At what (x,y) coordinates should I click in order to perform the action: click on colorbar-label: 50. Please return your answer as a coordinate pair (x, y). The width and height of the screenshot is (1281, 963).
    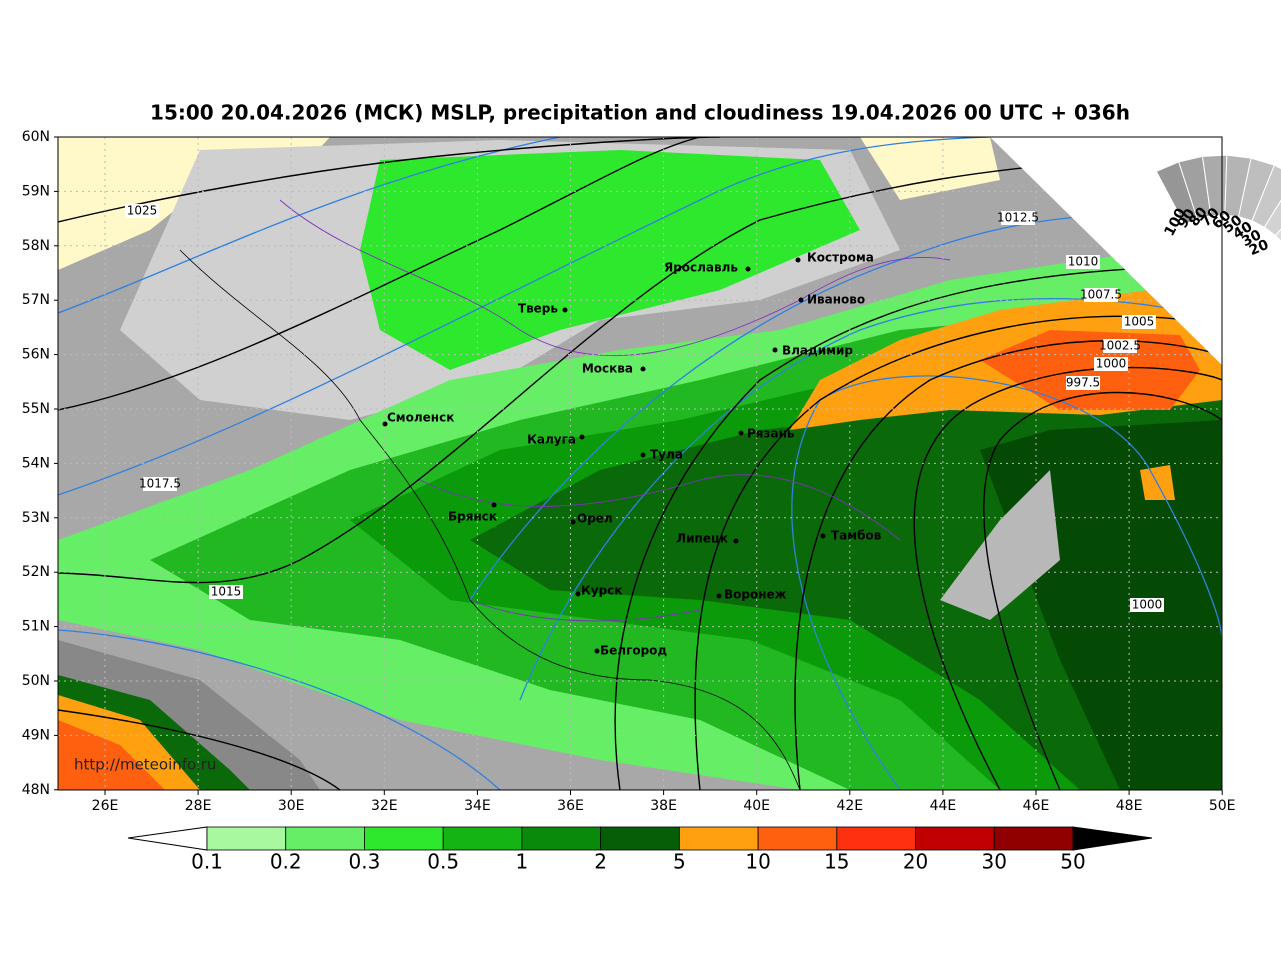
    Looking at the image, I should click on (1072, 862).